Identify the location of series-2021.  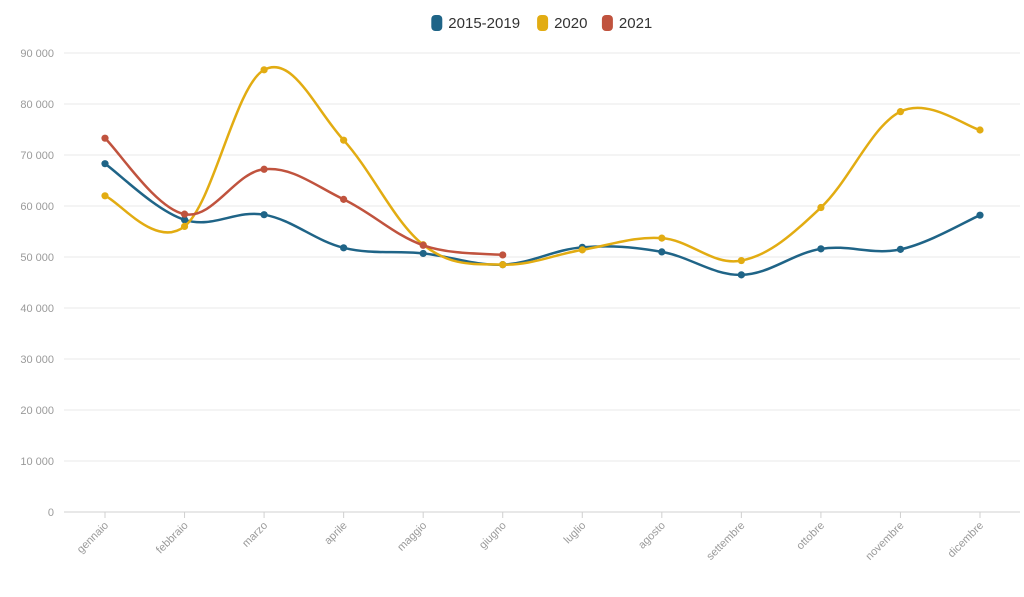
(304, 196).